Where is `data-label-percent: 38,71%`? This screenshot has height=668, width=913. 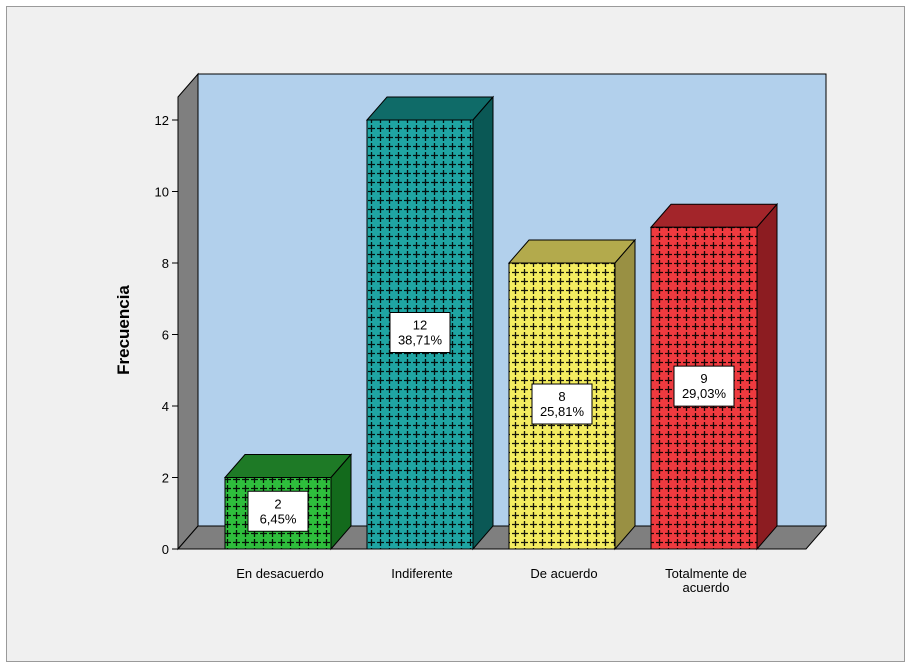 data-label-percent: 38,71% is located at coordinates (420, 340).